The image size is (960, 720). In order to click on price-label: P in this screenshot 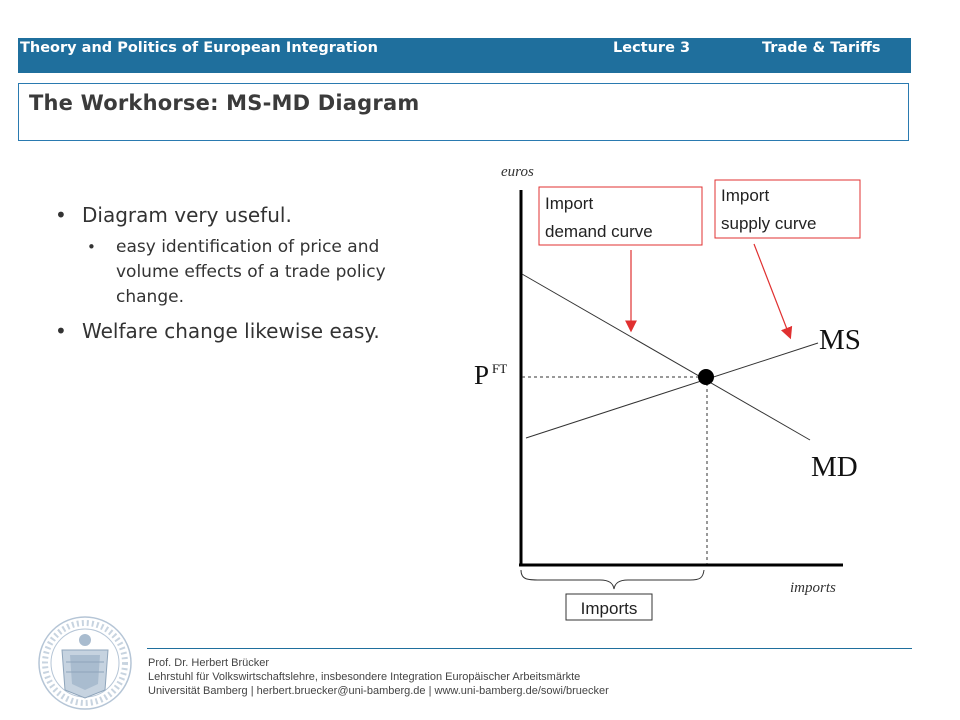, I will do `click(481, 375)`.